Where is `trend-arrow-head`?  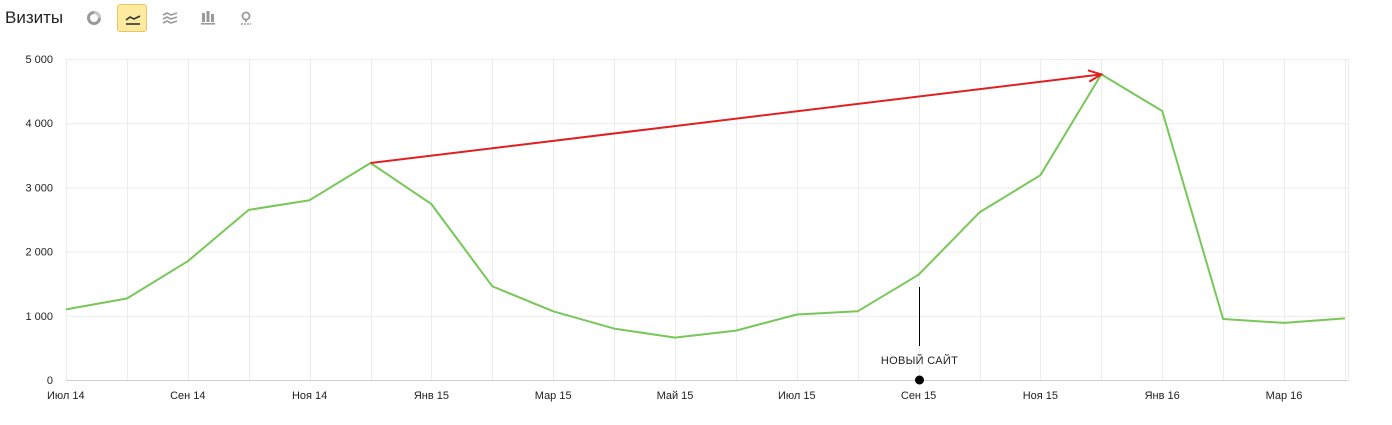 trend-arrow-head is located at coordinates (1095, 76).